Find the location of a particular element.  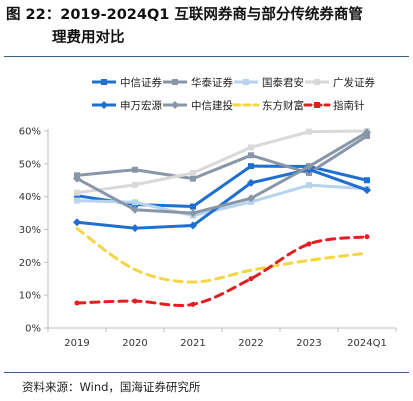

legend-label: 华泰证券 is located at coordinates (212, 82).